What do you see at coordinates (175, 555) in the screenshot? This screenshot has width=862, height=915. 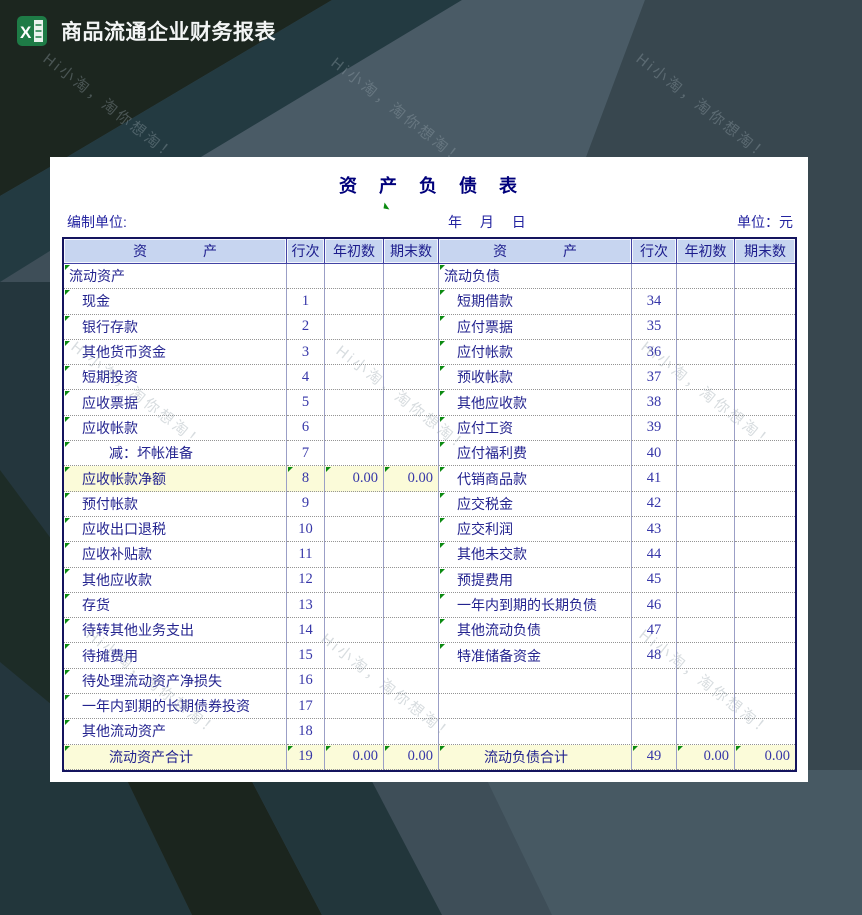 I see `row-label-left: 应收补贴款` at bounding box center [175, 555].